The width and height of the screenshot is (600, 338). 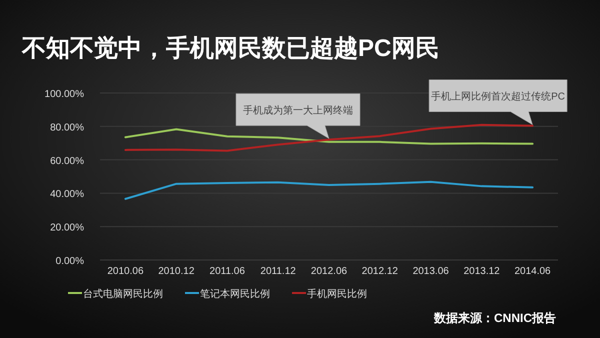 I want to click on y-tick-label: 0.00%, so click(x=70, y=261).